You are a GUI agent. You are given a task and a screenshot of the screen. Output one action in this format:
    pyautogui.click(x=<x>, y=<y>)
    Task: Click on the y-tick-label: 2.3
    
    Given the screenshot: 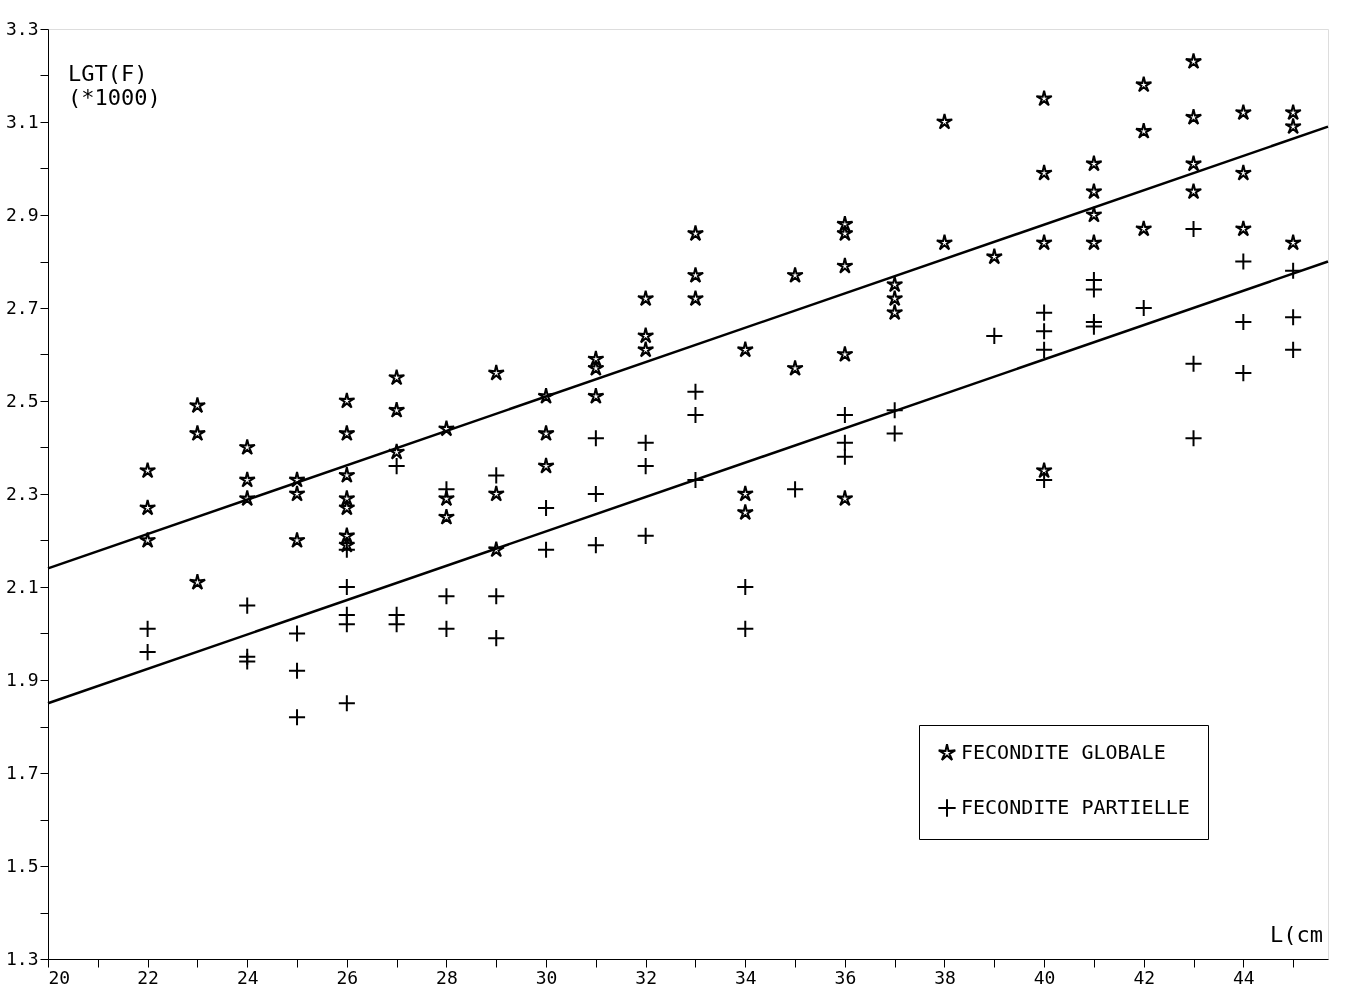 What is the action you would take?
    pyautogui.click(x=22, y=493)
    